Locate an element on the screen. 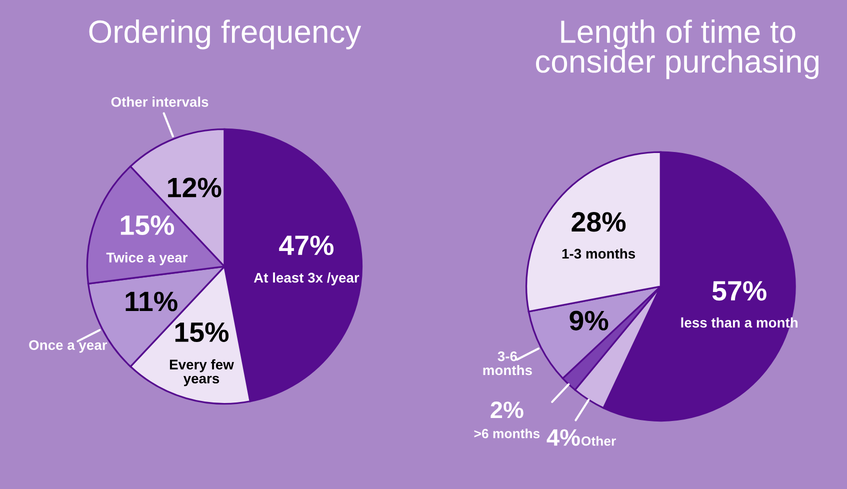 Image resolution: width=847 pixels, height=489 pixels. data-label: 2% is located at coordinates (507, 410).